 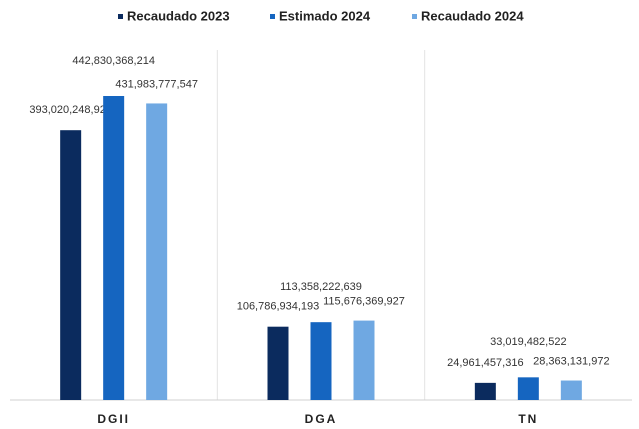 I want to click on legend-label: Estimado 2024, so click(x=325, y=15).